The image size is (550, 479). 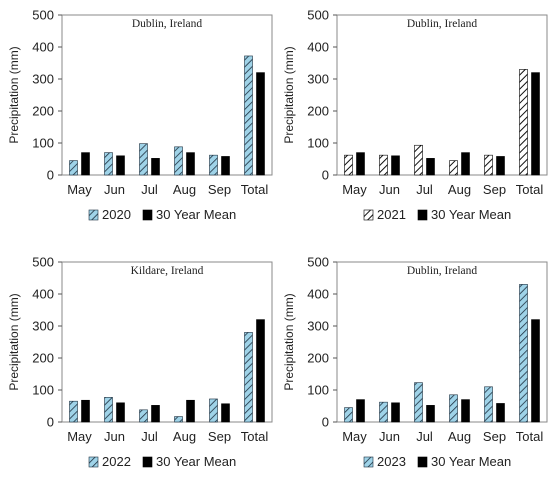 I want to click on legend-label: 2023, so click(x=391, y=461).